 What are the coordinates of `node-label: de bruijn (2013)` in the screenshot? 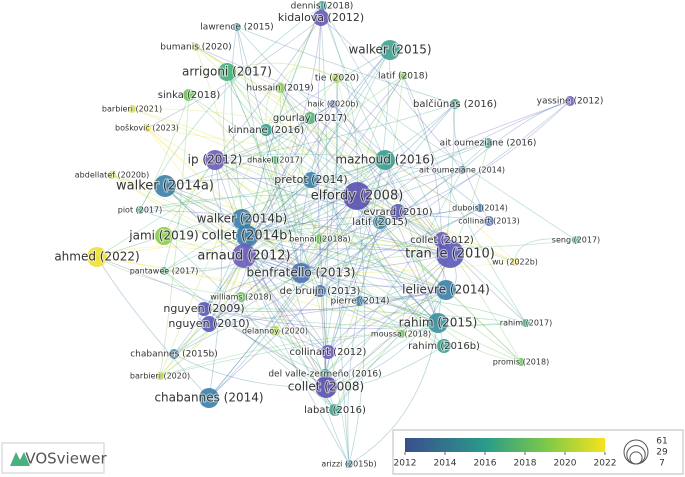 It's located at (320, 291).